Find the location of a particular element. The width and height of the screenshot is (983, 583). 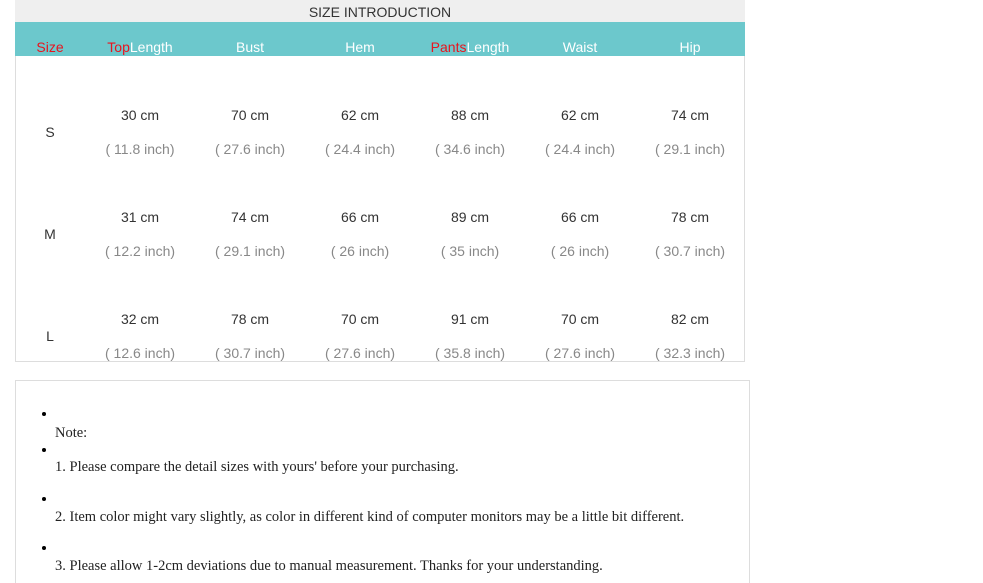

header-highlight: Top is located at coordinates (118, 47).